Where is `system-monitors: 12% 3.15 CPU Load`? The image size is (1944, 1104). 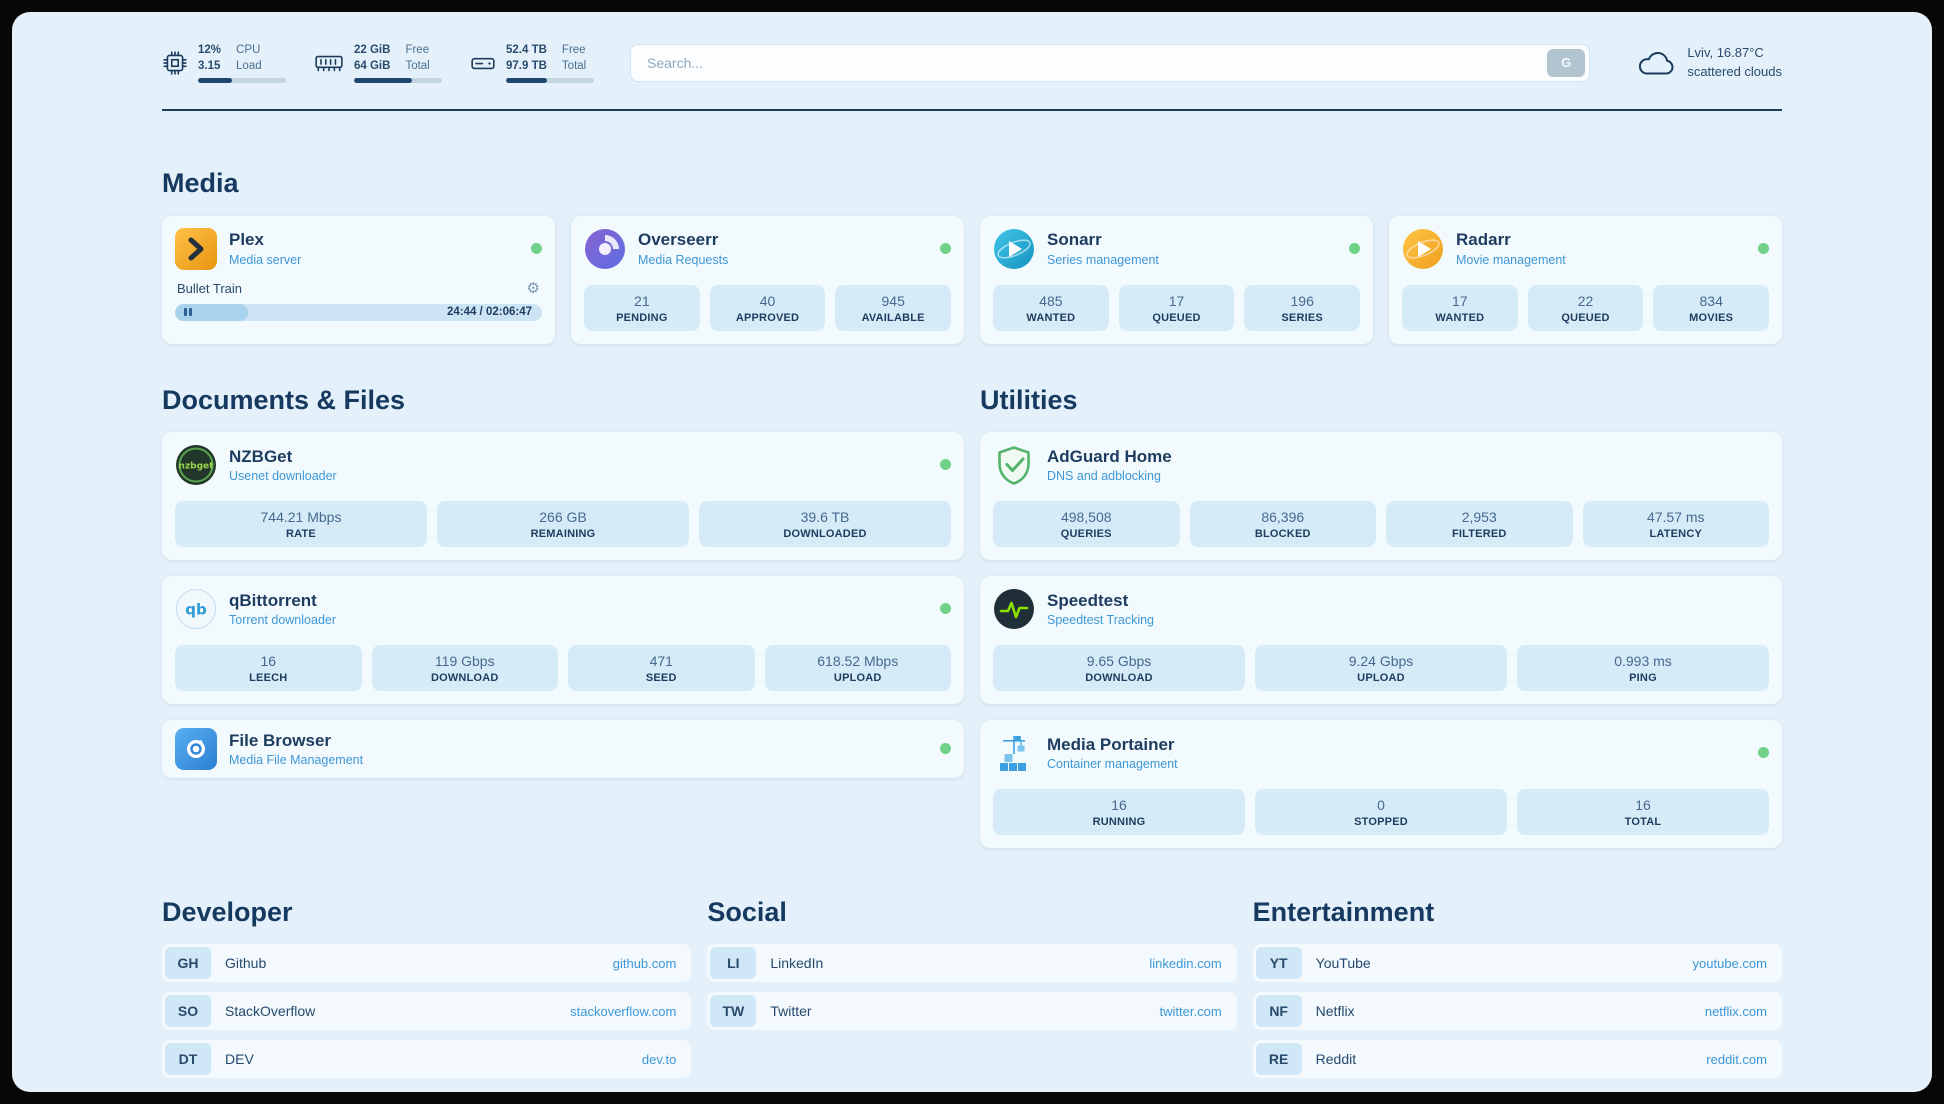
system-monitors: 12% 3.15 CPU Load is located at coordinates (378, 63).